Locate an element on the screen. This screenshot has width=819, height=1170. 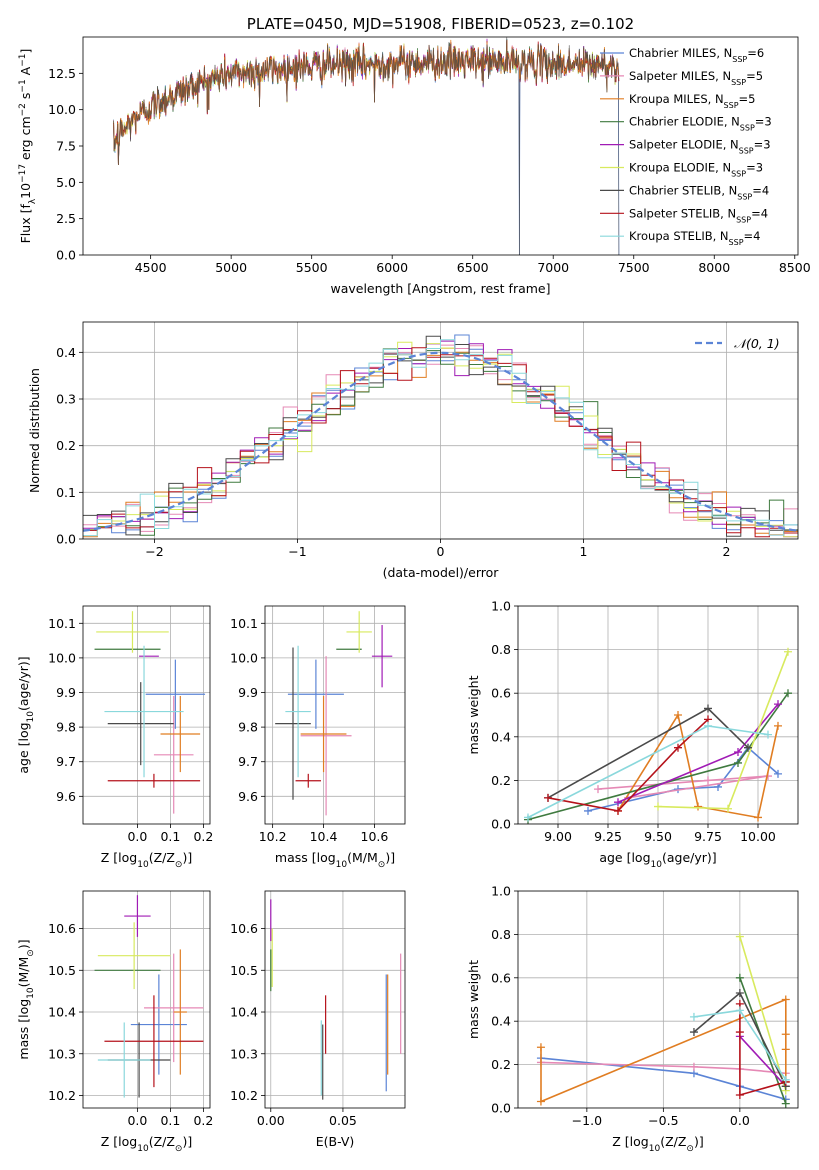
y-tick-label: 9.6 is located at coordinates (248, 796).